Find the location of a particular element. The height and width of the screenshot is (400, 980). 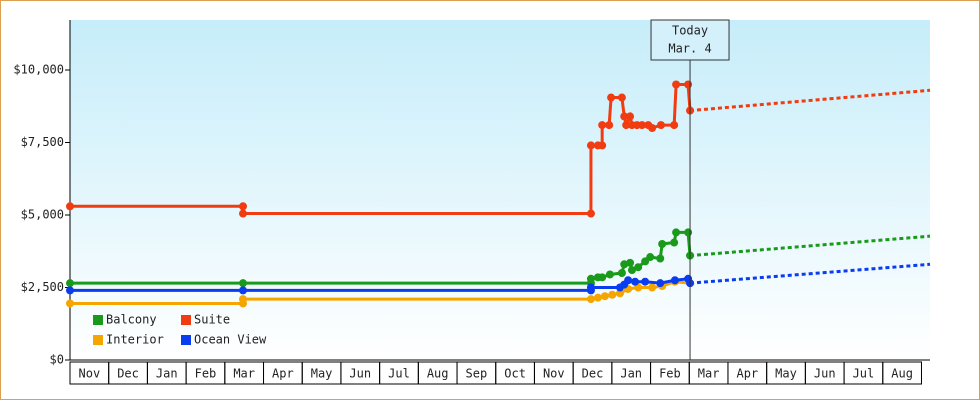

y-tick-label: $5,000 is located at coordinates (42, 214).